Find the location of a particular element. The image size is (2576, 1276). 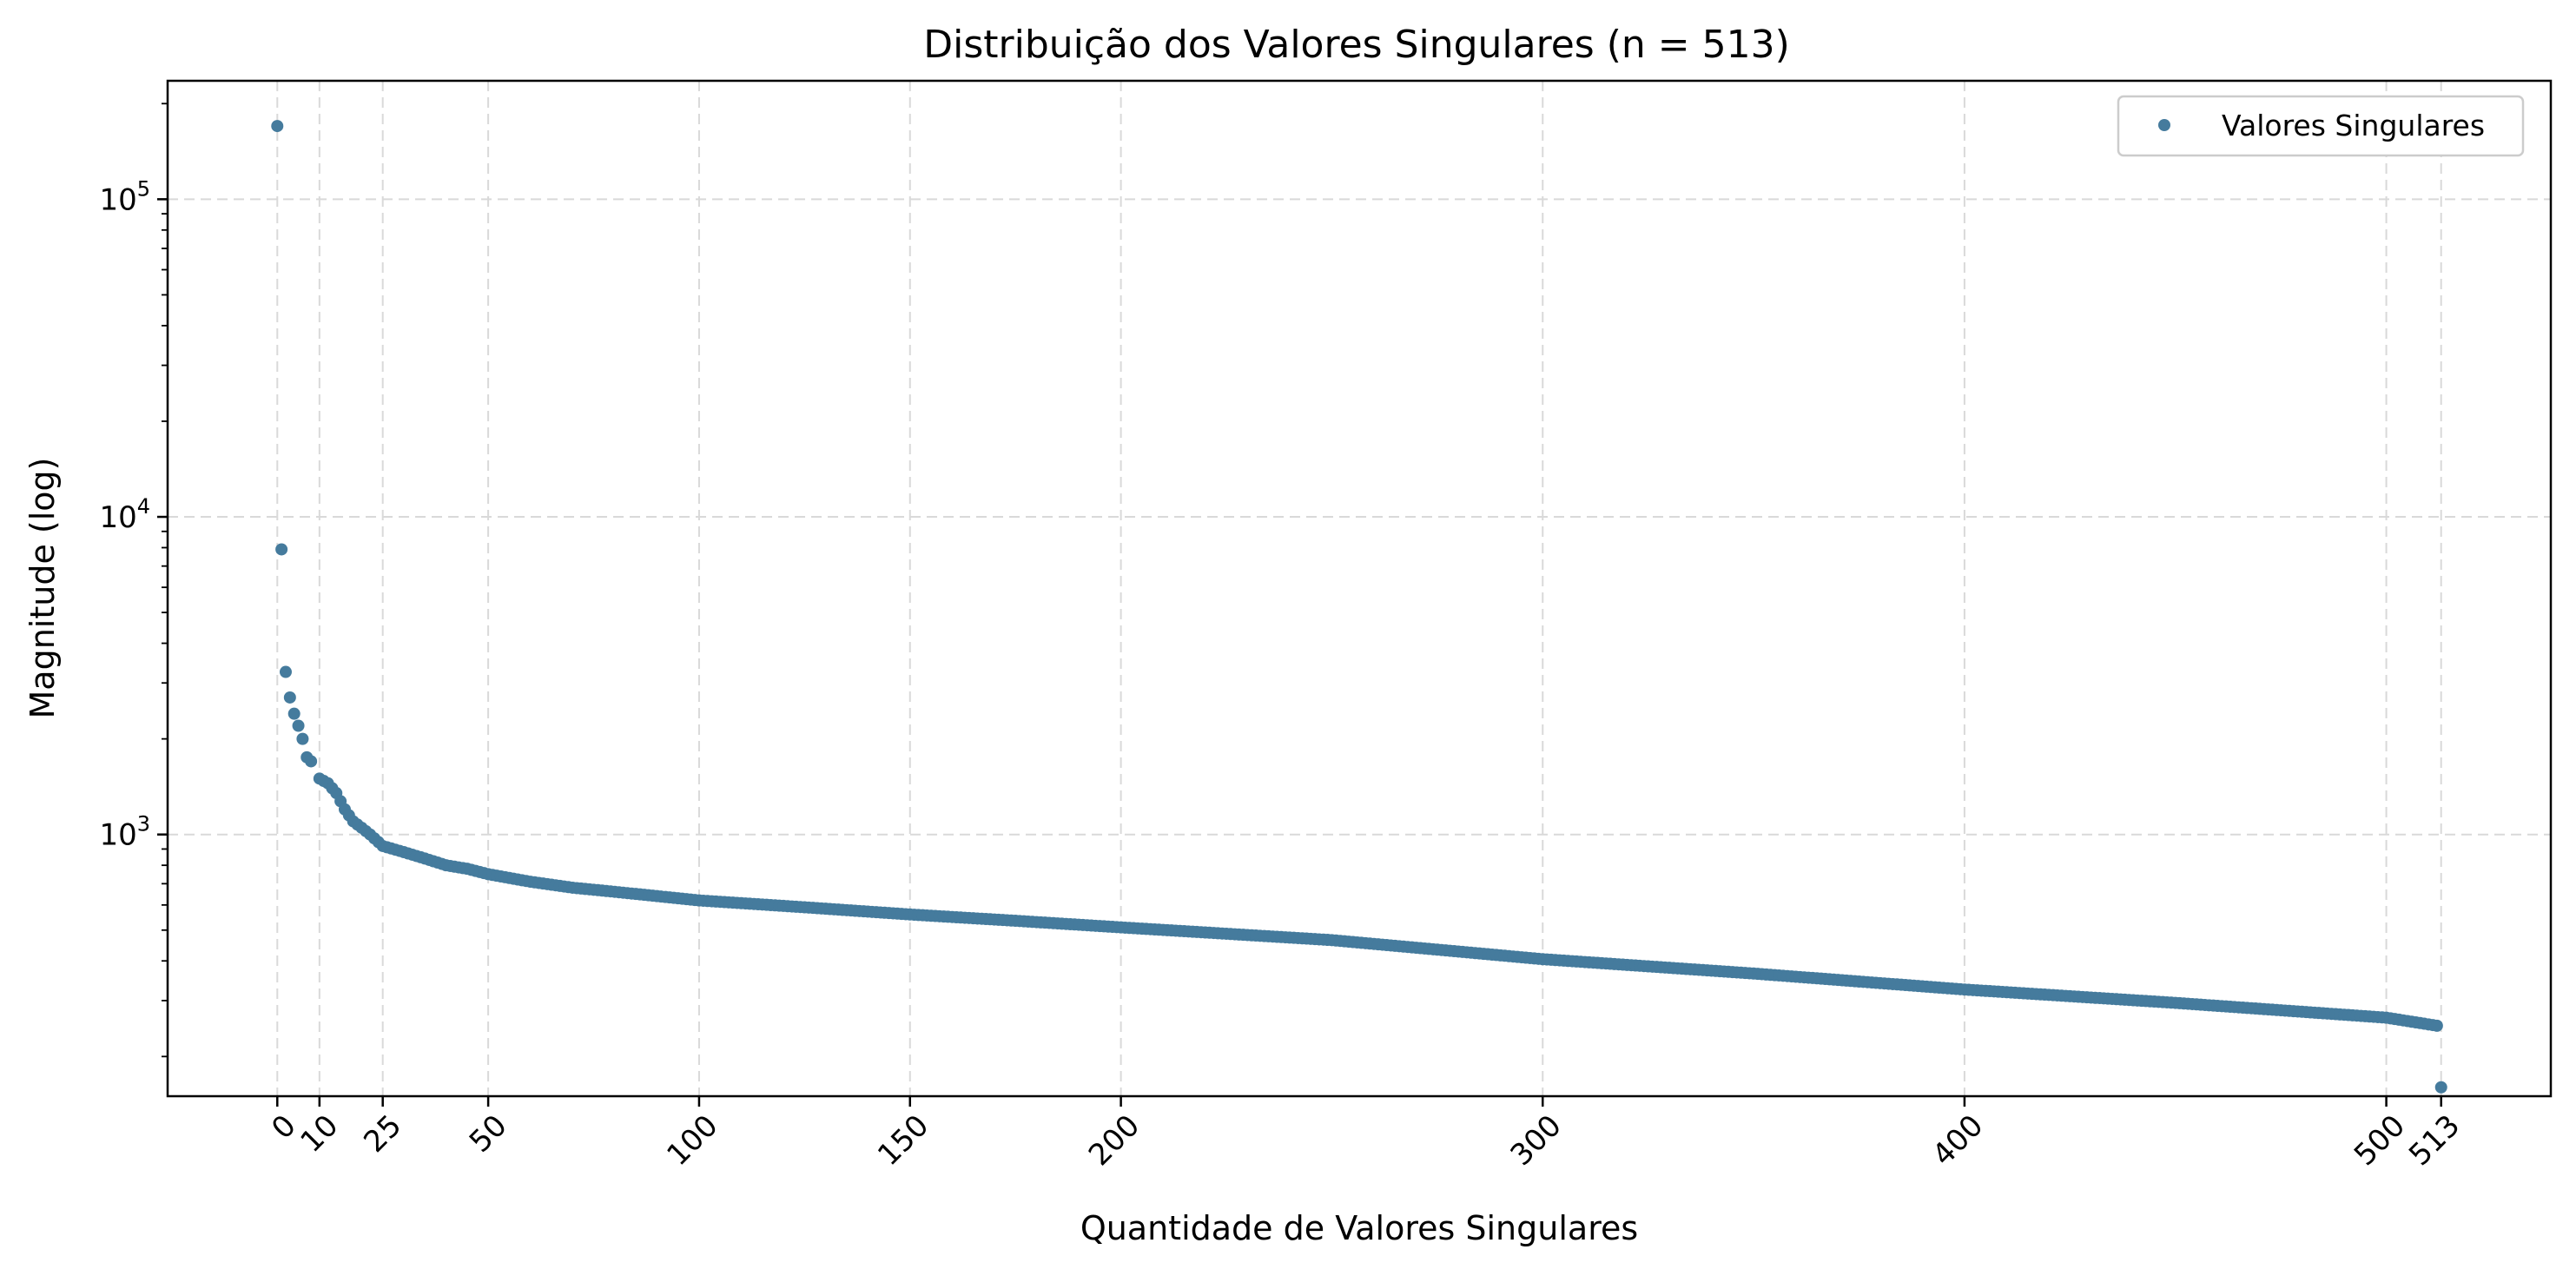

y-tick-label: 10⁵ is located at coordinates (125, 196).